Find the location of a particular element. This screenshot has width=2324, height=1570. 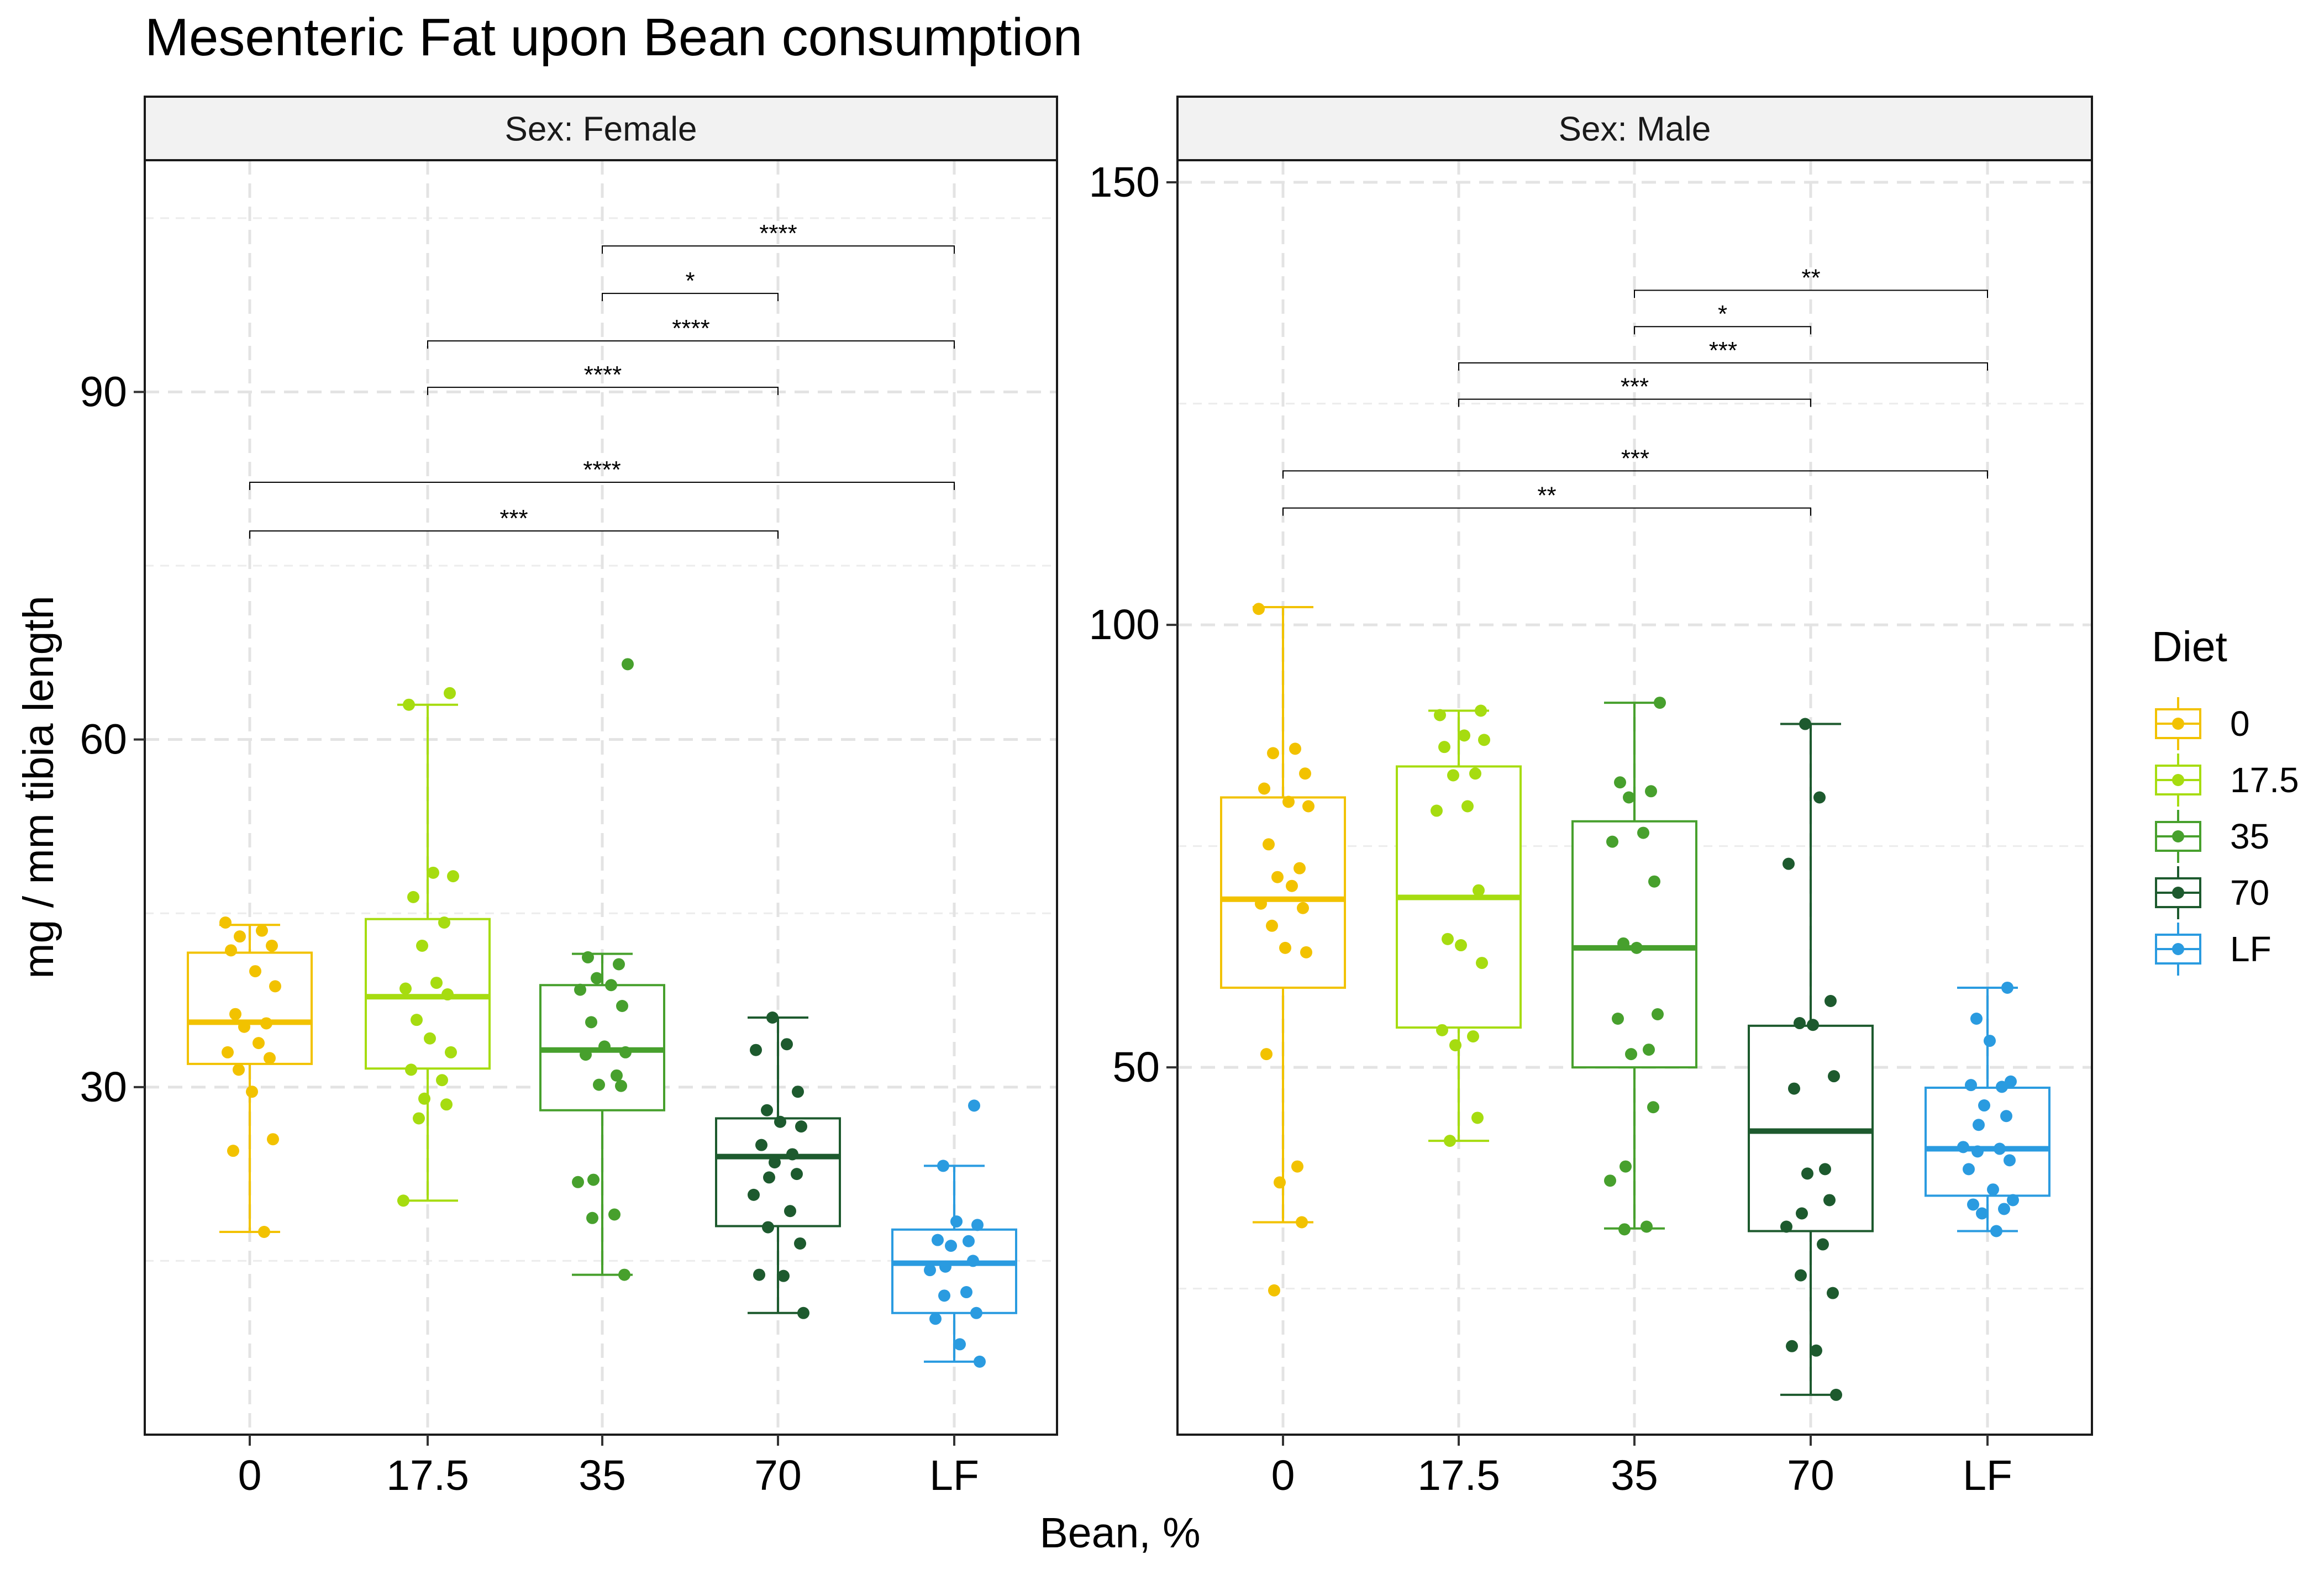

legend: Diet 0 17.5 35 70 LF is located at coordinates (2225, 799).